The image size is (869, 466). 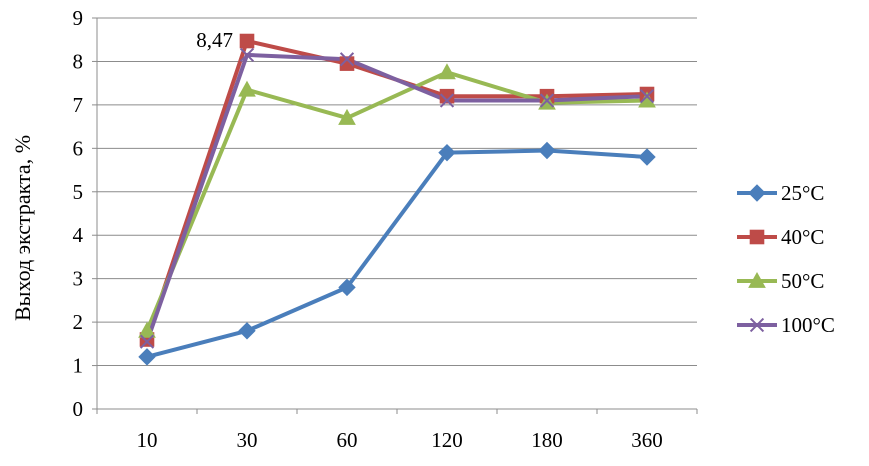 I want to click on legend-item: 50°C, so click(x=780, y=281).